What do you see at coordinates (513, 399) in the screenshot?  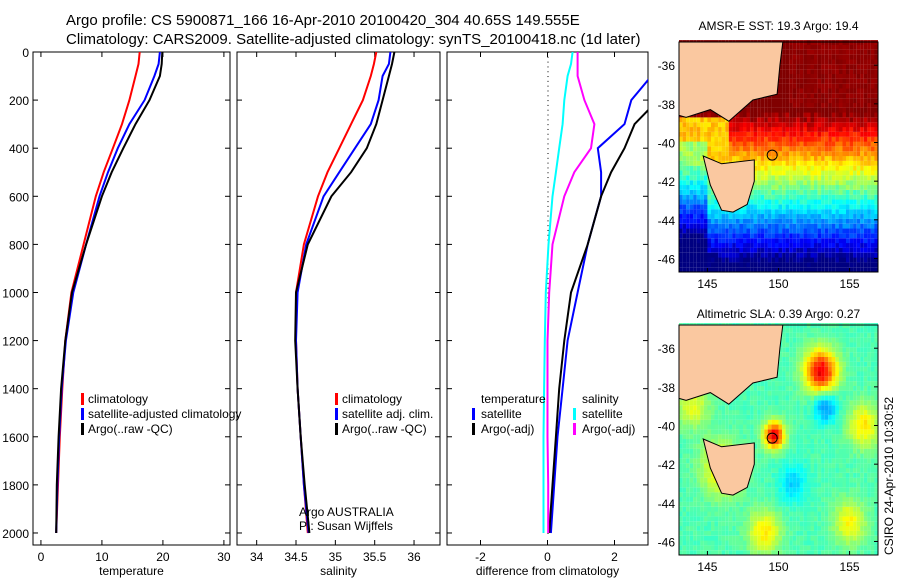 I see `legend-header: temperature` at bounding box center [513, 399].